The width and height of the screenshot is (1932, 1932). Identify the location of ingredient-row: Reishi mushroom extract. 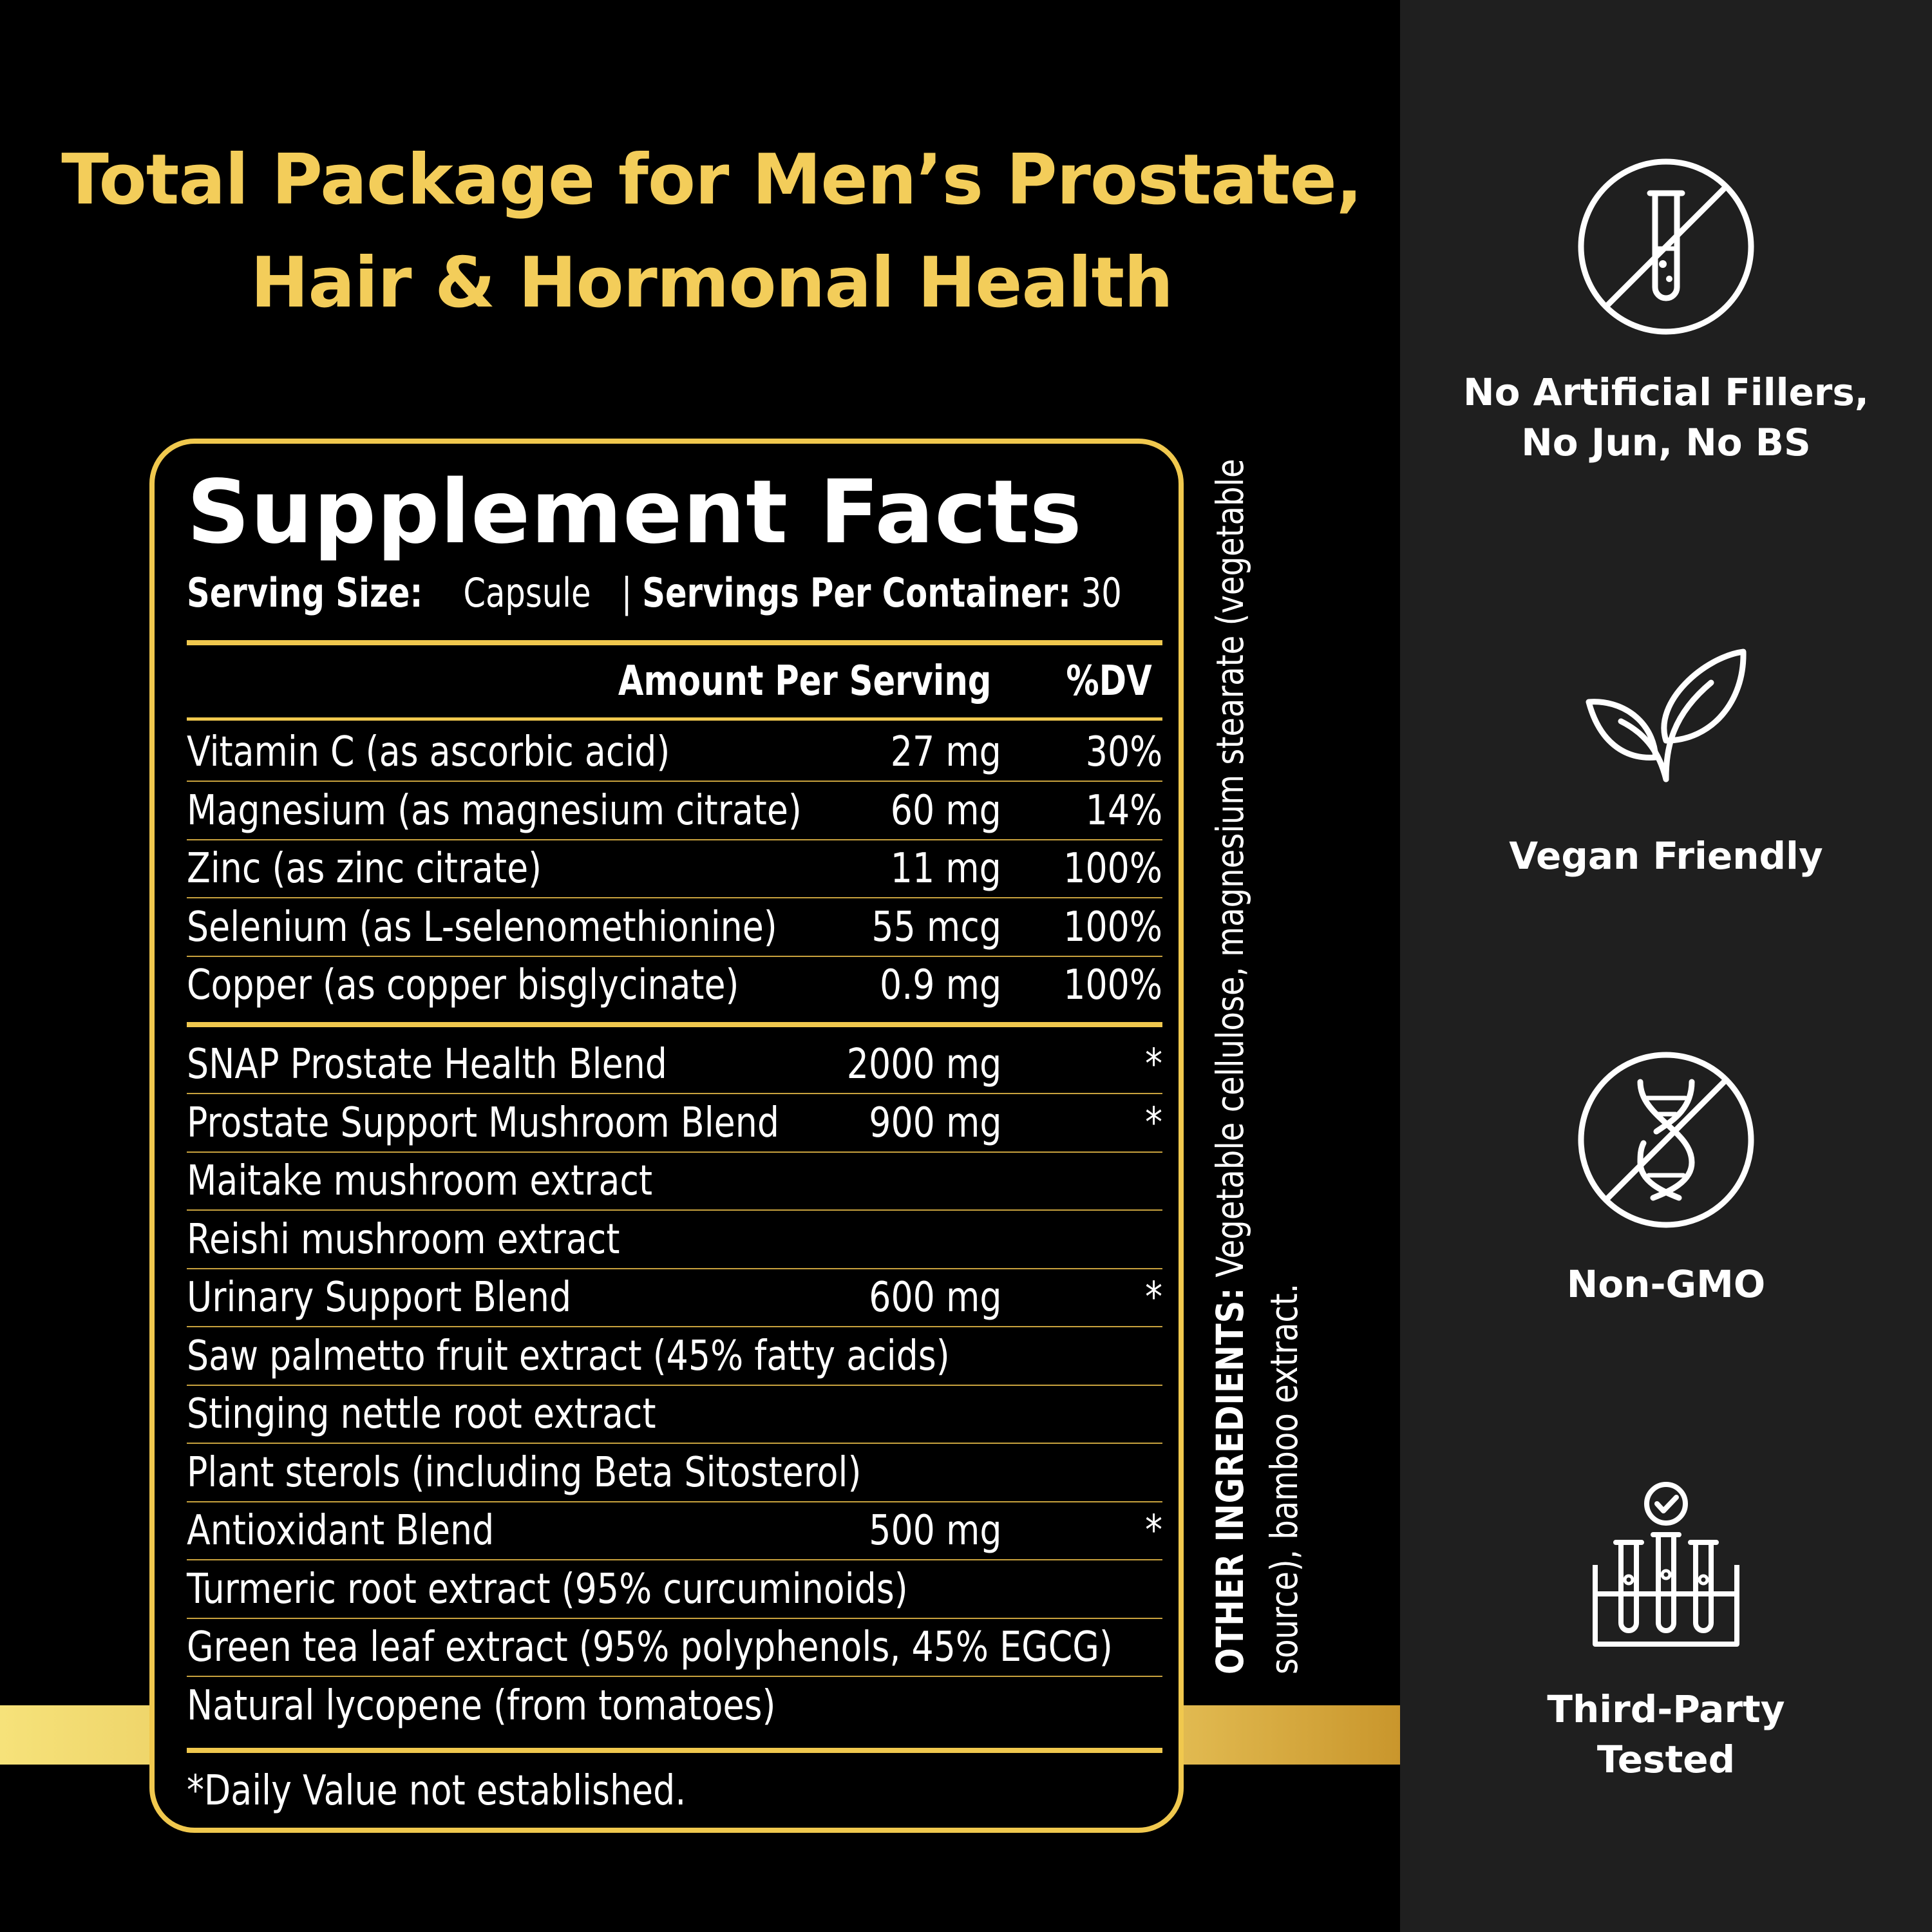
(675, 1240).